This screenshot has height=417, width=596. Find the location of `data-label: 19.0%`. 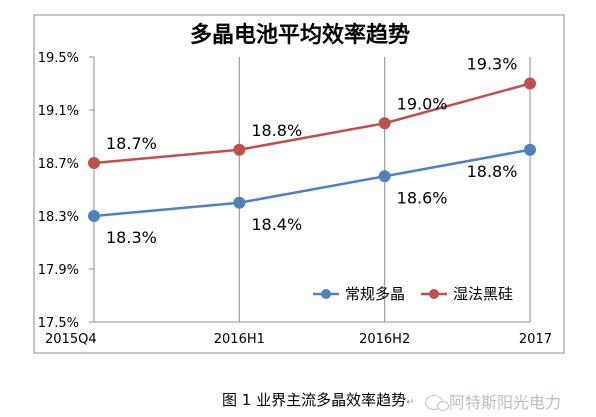

data-label: 19.0% is located at coordinates (422, 103).